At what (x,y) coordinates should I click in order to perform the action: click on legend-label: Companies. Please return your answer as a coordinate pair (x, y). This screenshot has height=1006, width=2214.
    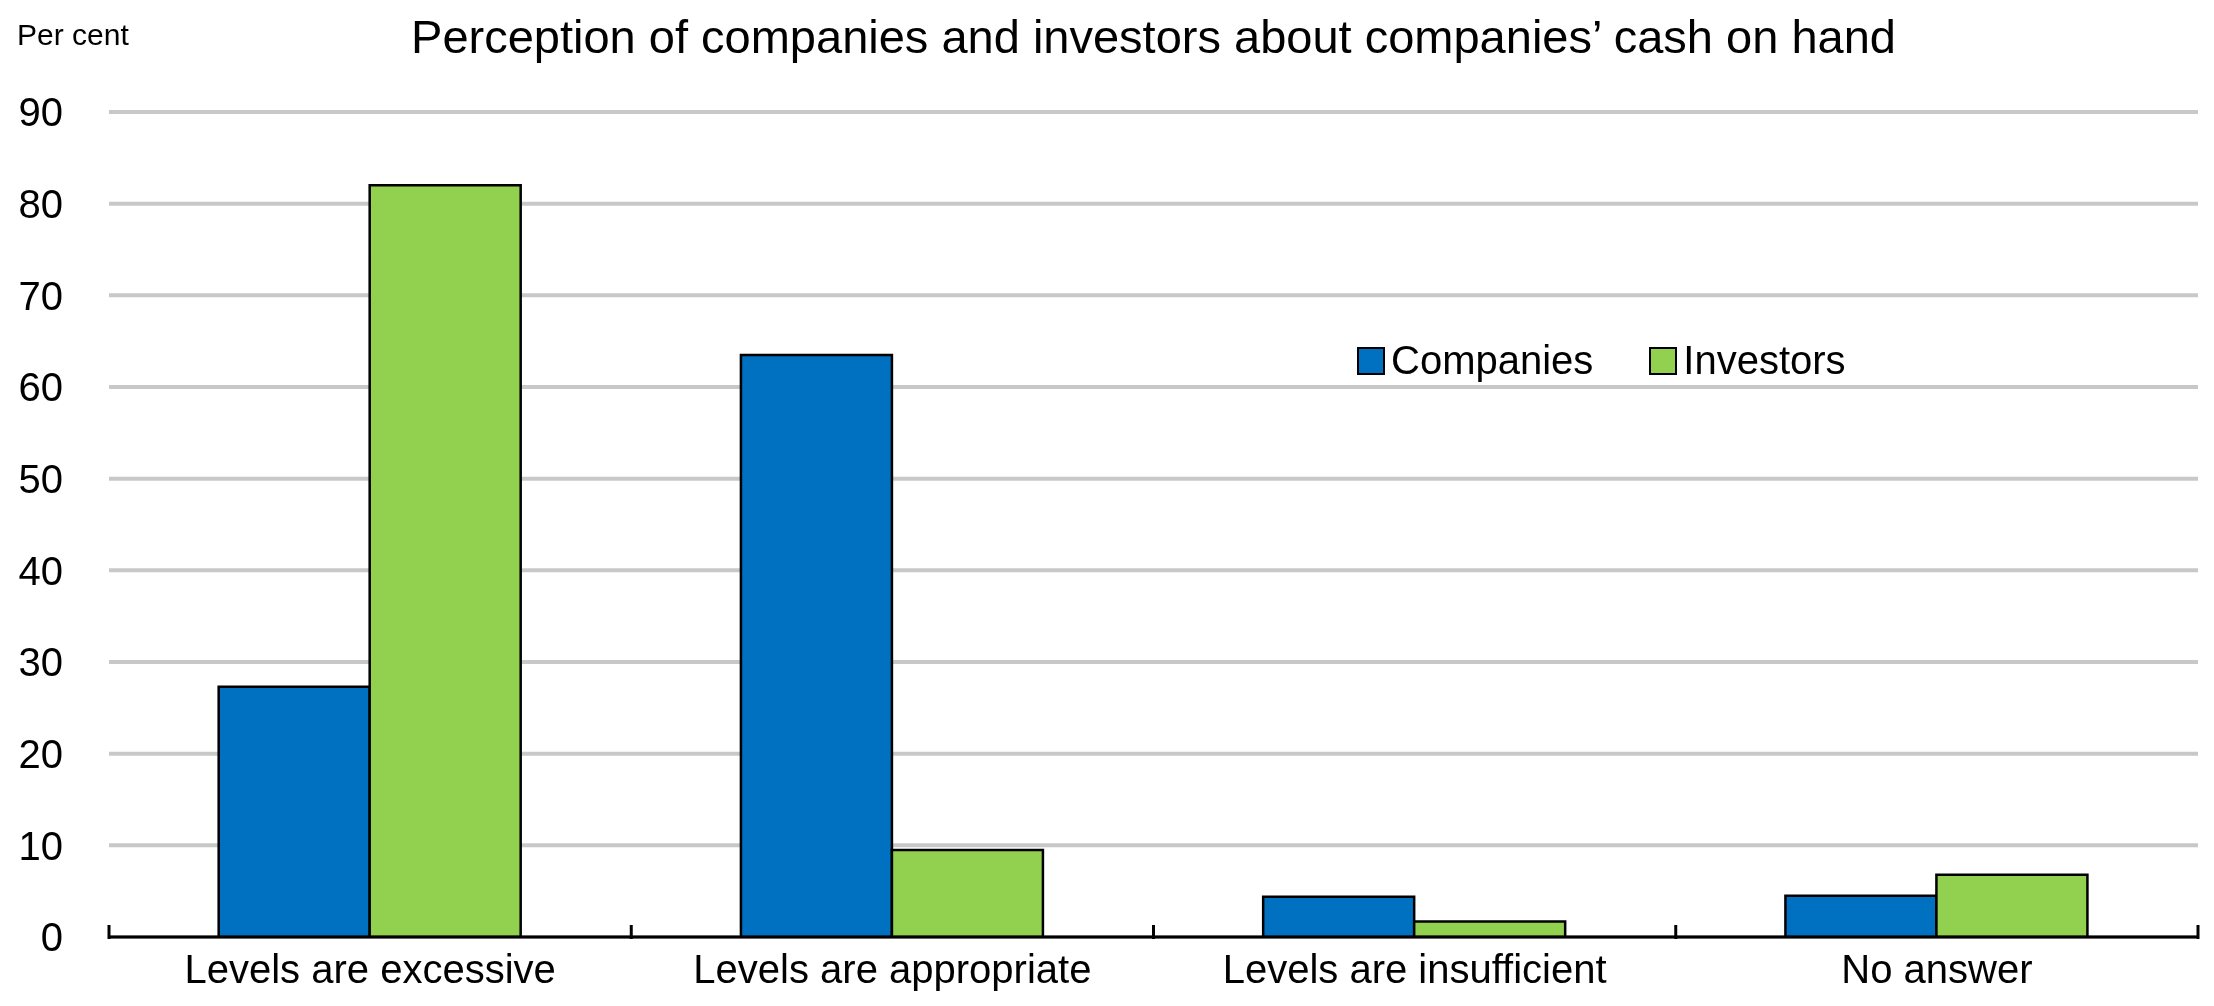
    Looking at the image, I should click on (1492, 360).